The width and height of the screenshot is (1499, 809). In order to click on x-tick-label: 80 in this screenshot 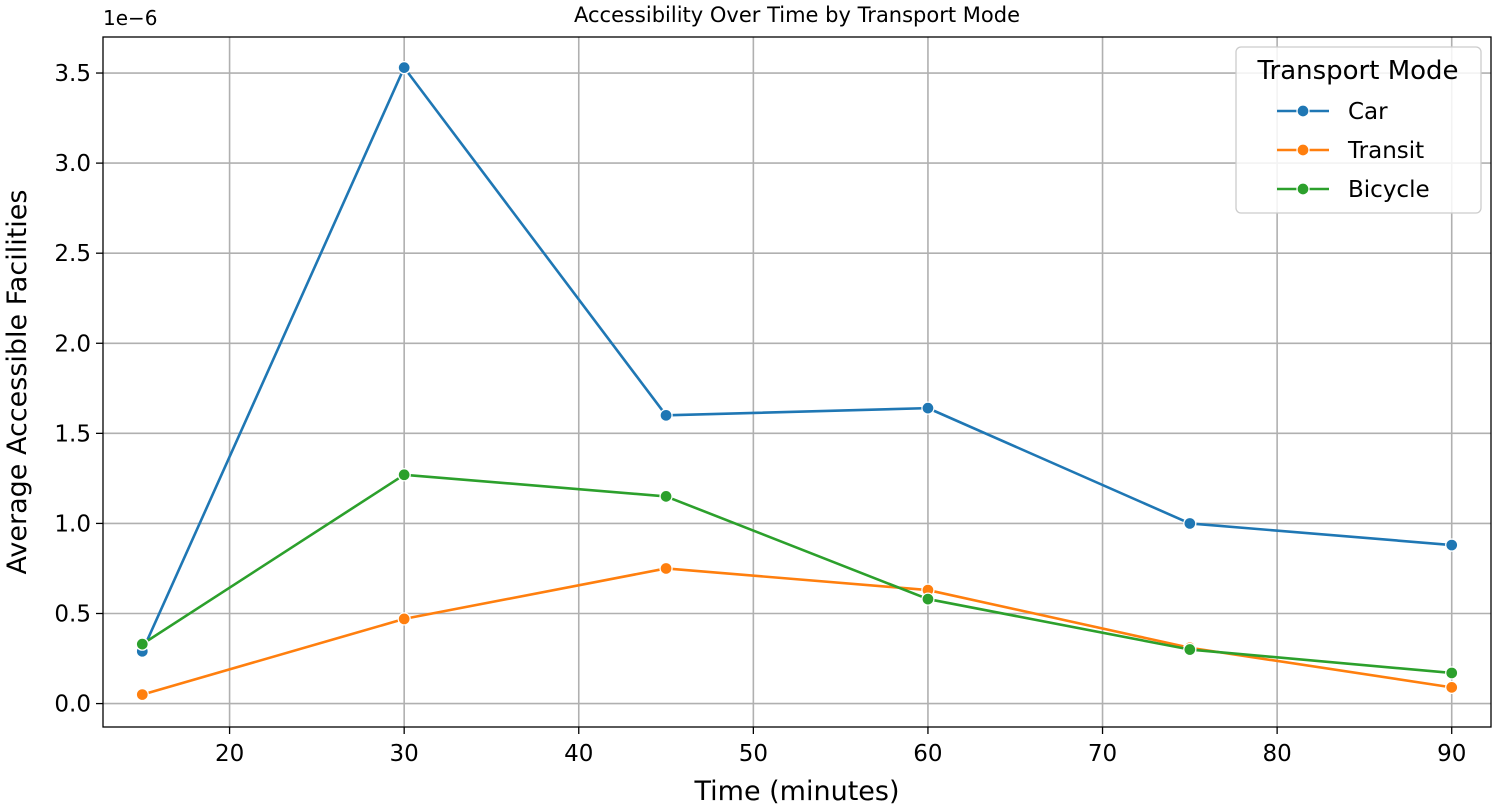, I will do `click(1276, 754)`.